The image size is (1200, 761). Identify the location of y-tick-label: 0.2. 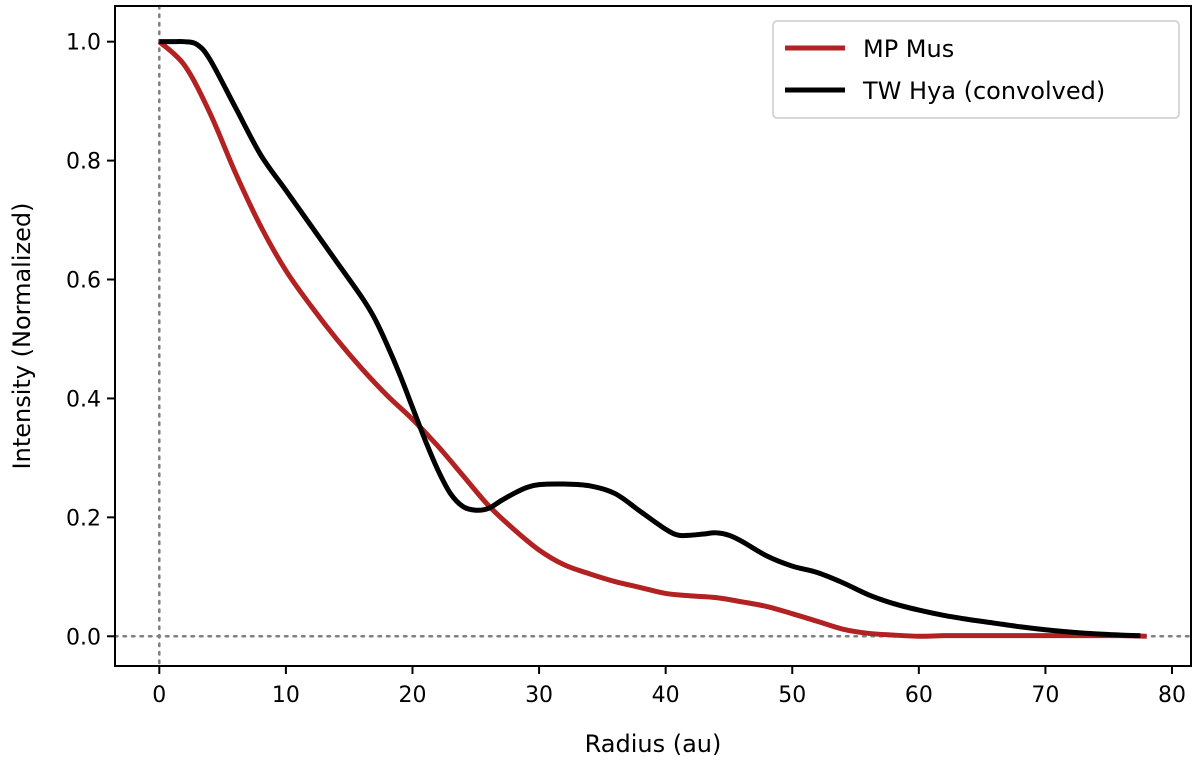
(83, 518).